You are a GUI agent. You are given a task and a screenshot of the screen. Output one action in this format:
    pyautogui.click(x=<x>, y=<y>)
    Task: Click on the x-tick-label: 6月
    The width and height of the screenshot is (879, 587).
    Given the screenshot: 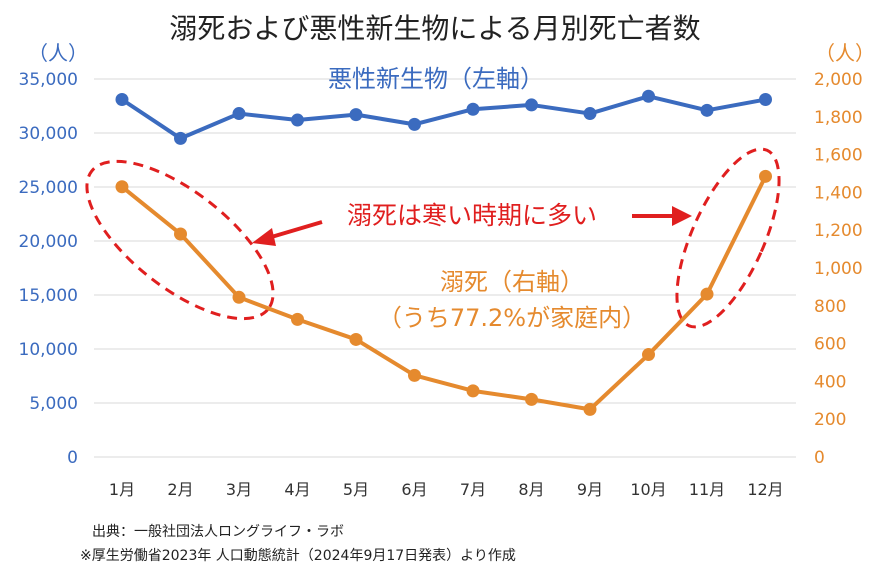 What is the action you would take?
    pyautogui.click(x=414, y=489)
    